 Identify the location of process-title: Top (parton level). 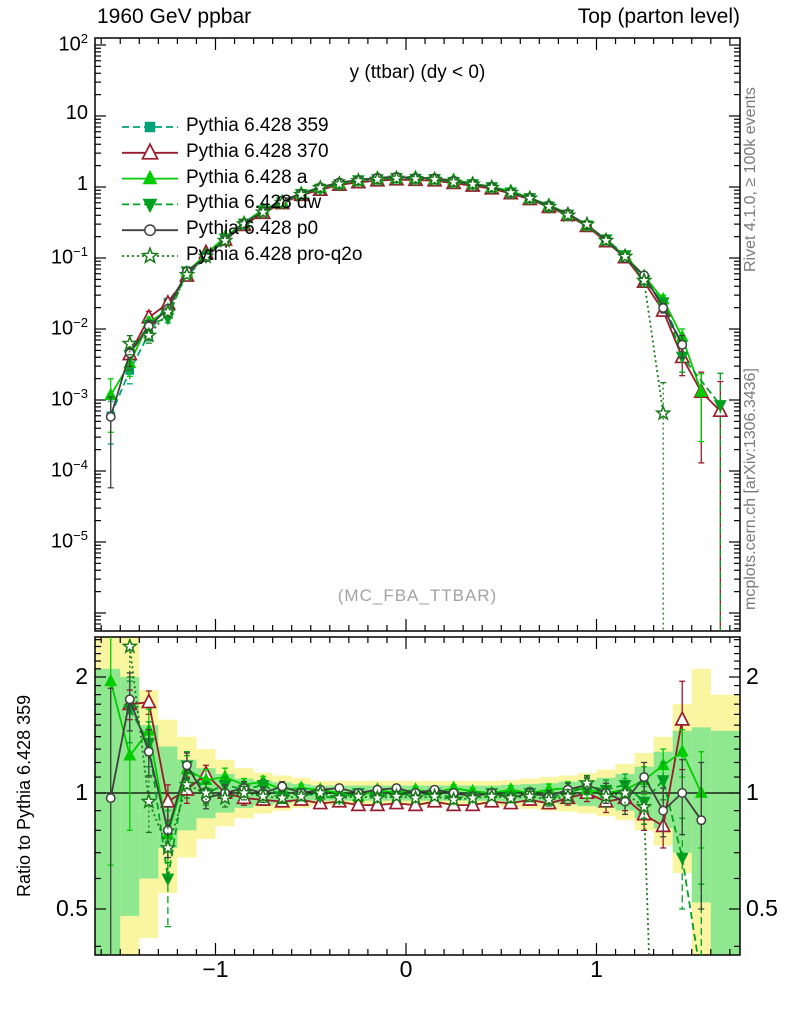
(658, 16).